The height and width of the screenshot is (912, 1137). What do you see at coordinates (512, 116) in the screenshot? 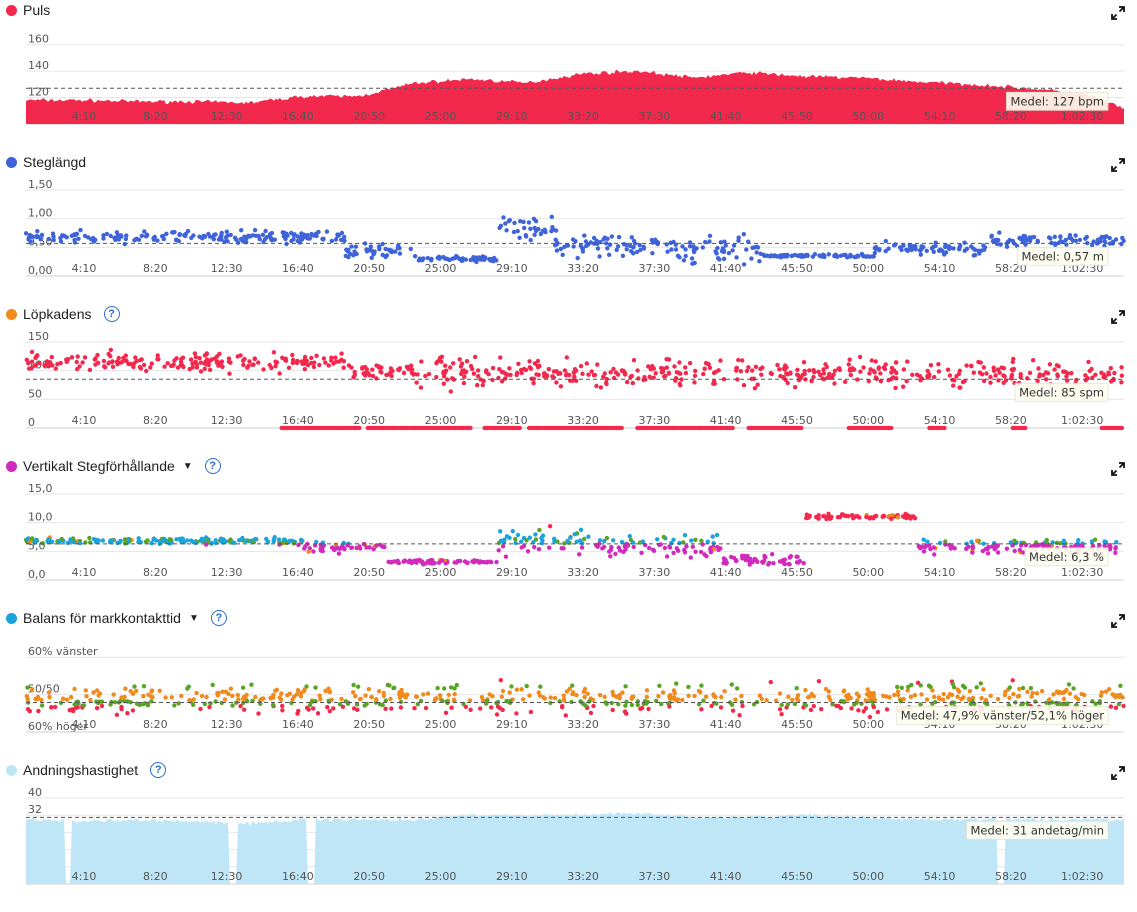
I see `x-tick-label: 29:10` at bounding box center [512, 116].